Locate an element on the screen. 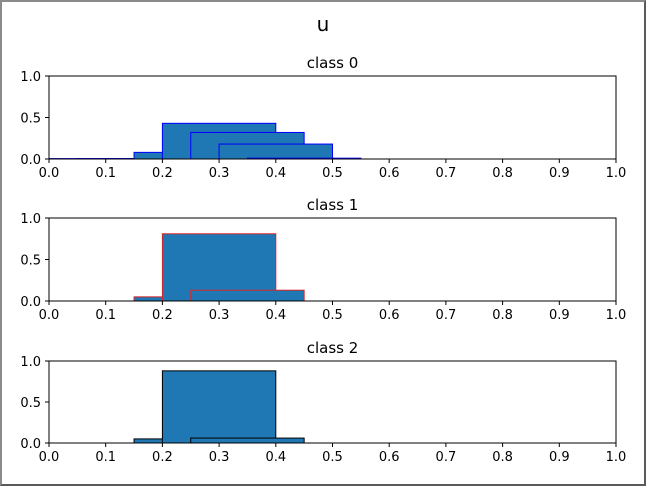 This screenshot has height=486, width=646. subplot-title: class 0 is located at coordinates (333, 63).